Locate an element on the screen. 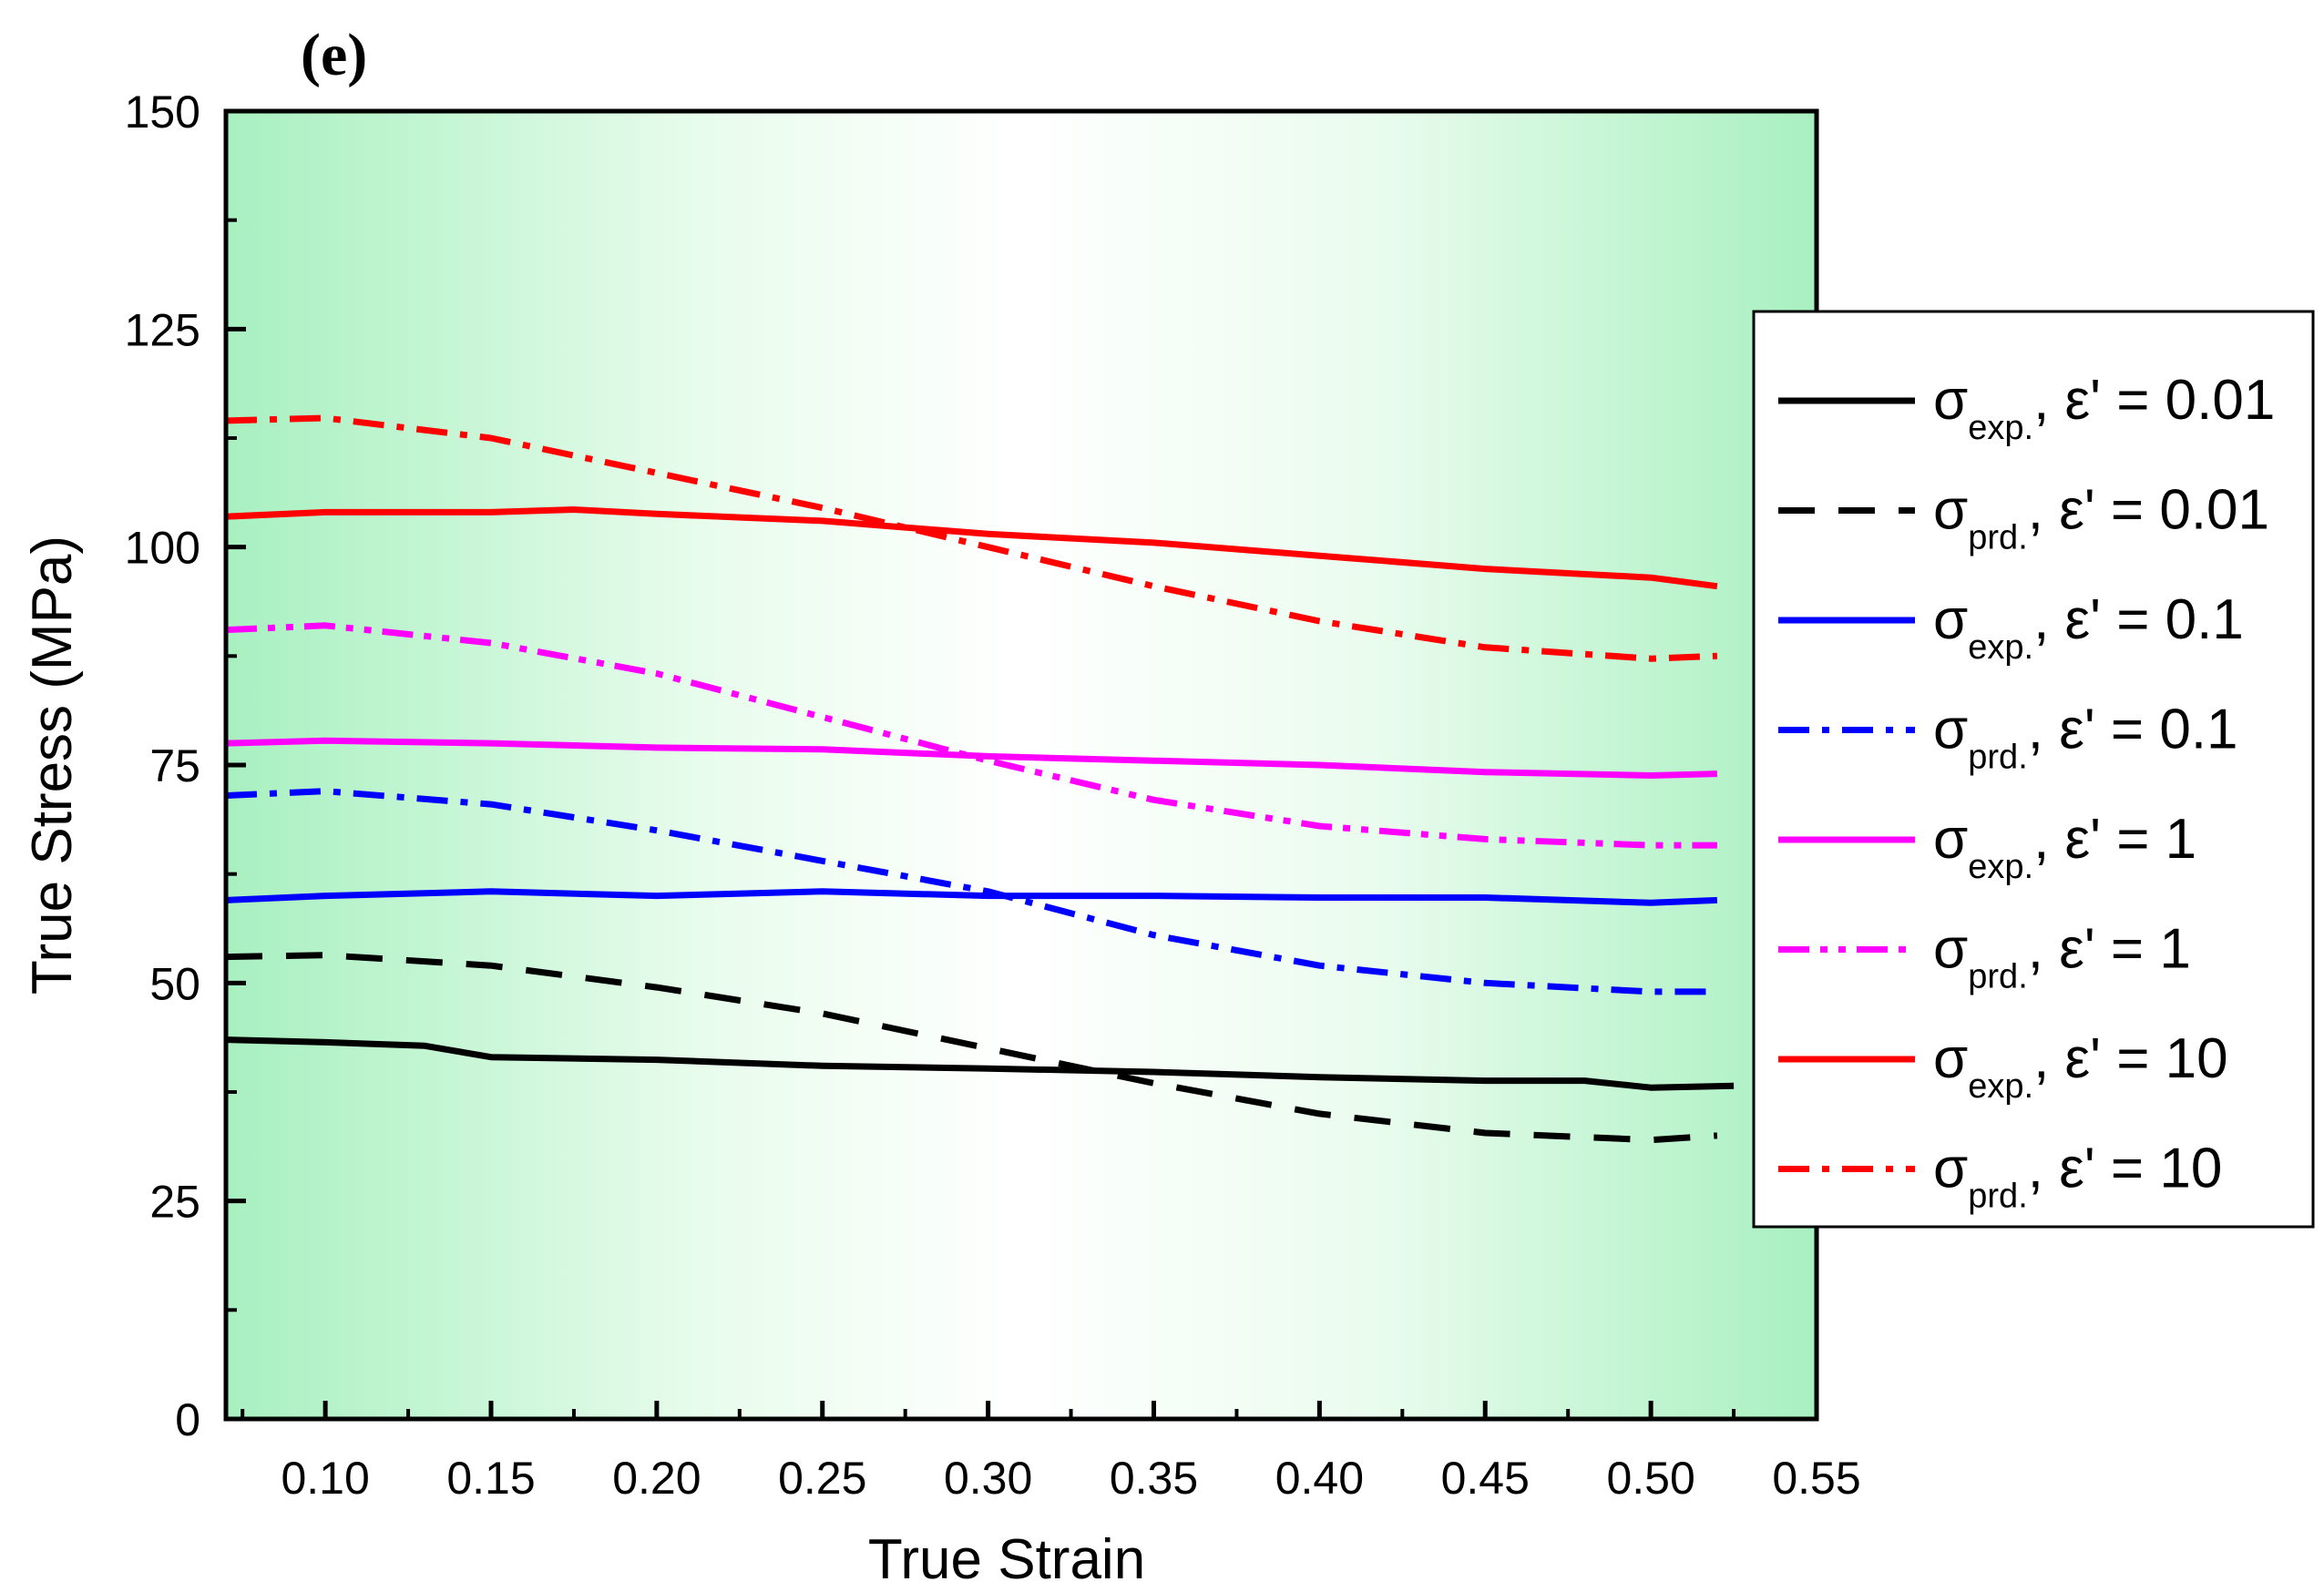  x-tick-label: 0.45 is located at coordinates (1485, 1478).